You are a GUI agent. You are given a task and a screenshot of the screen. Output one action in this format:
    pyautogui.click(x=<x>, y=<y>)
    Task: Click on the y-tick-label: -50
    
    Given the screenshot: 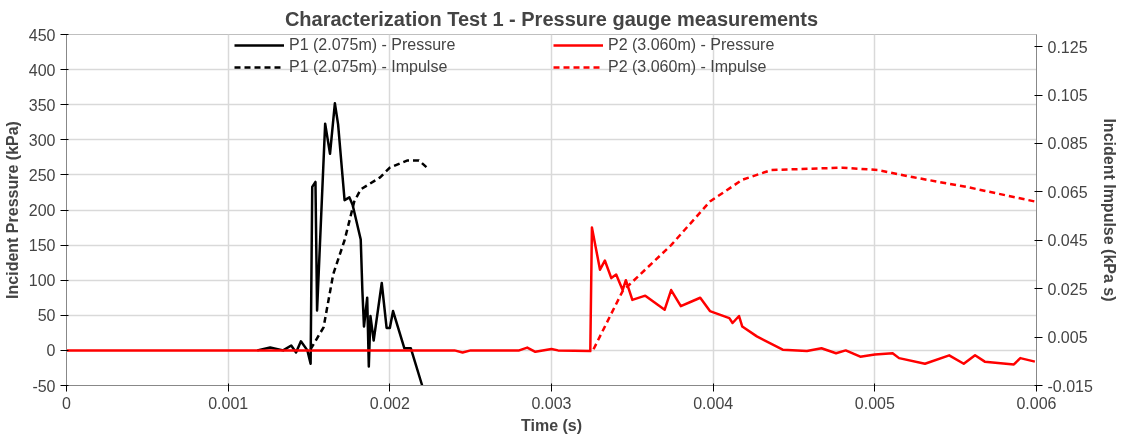 What is the action you would take?
    pyautogui.click(x=44, y=386)
    